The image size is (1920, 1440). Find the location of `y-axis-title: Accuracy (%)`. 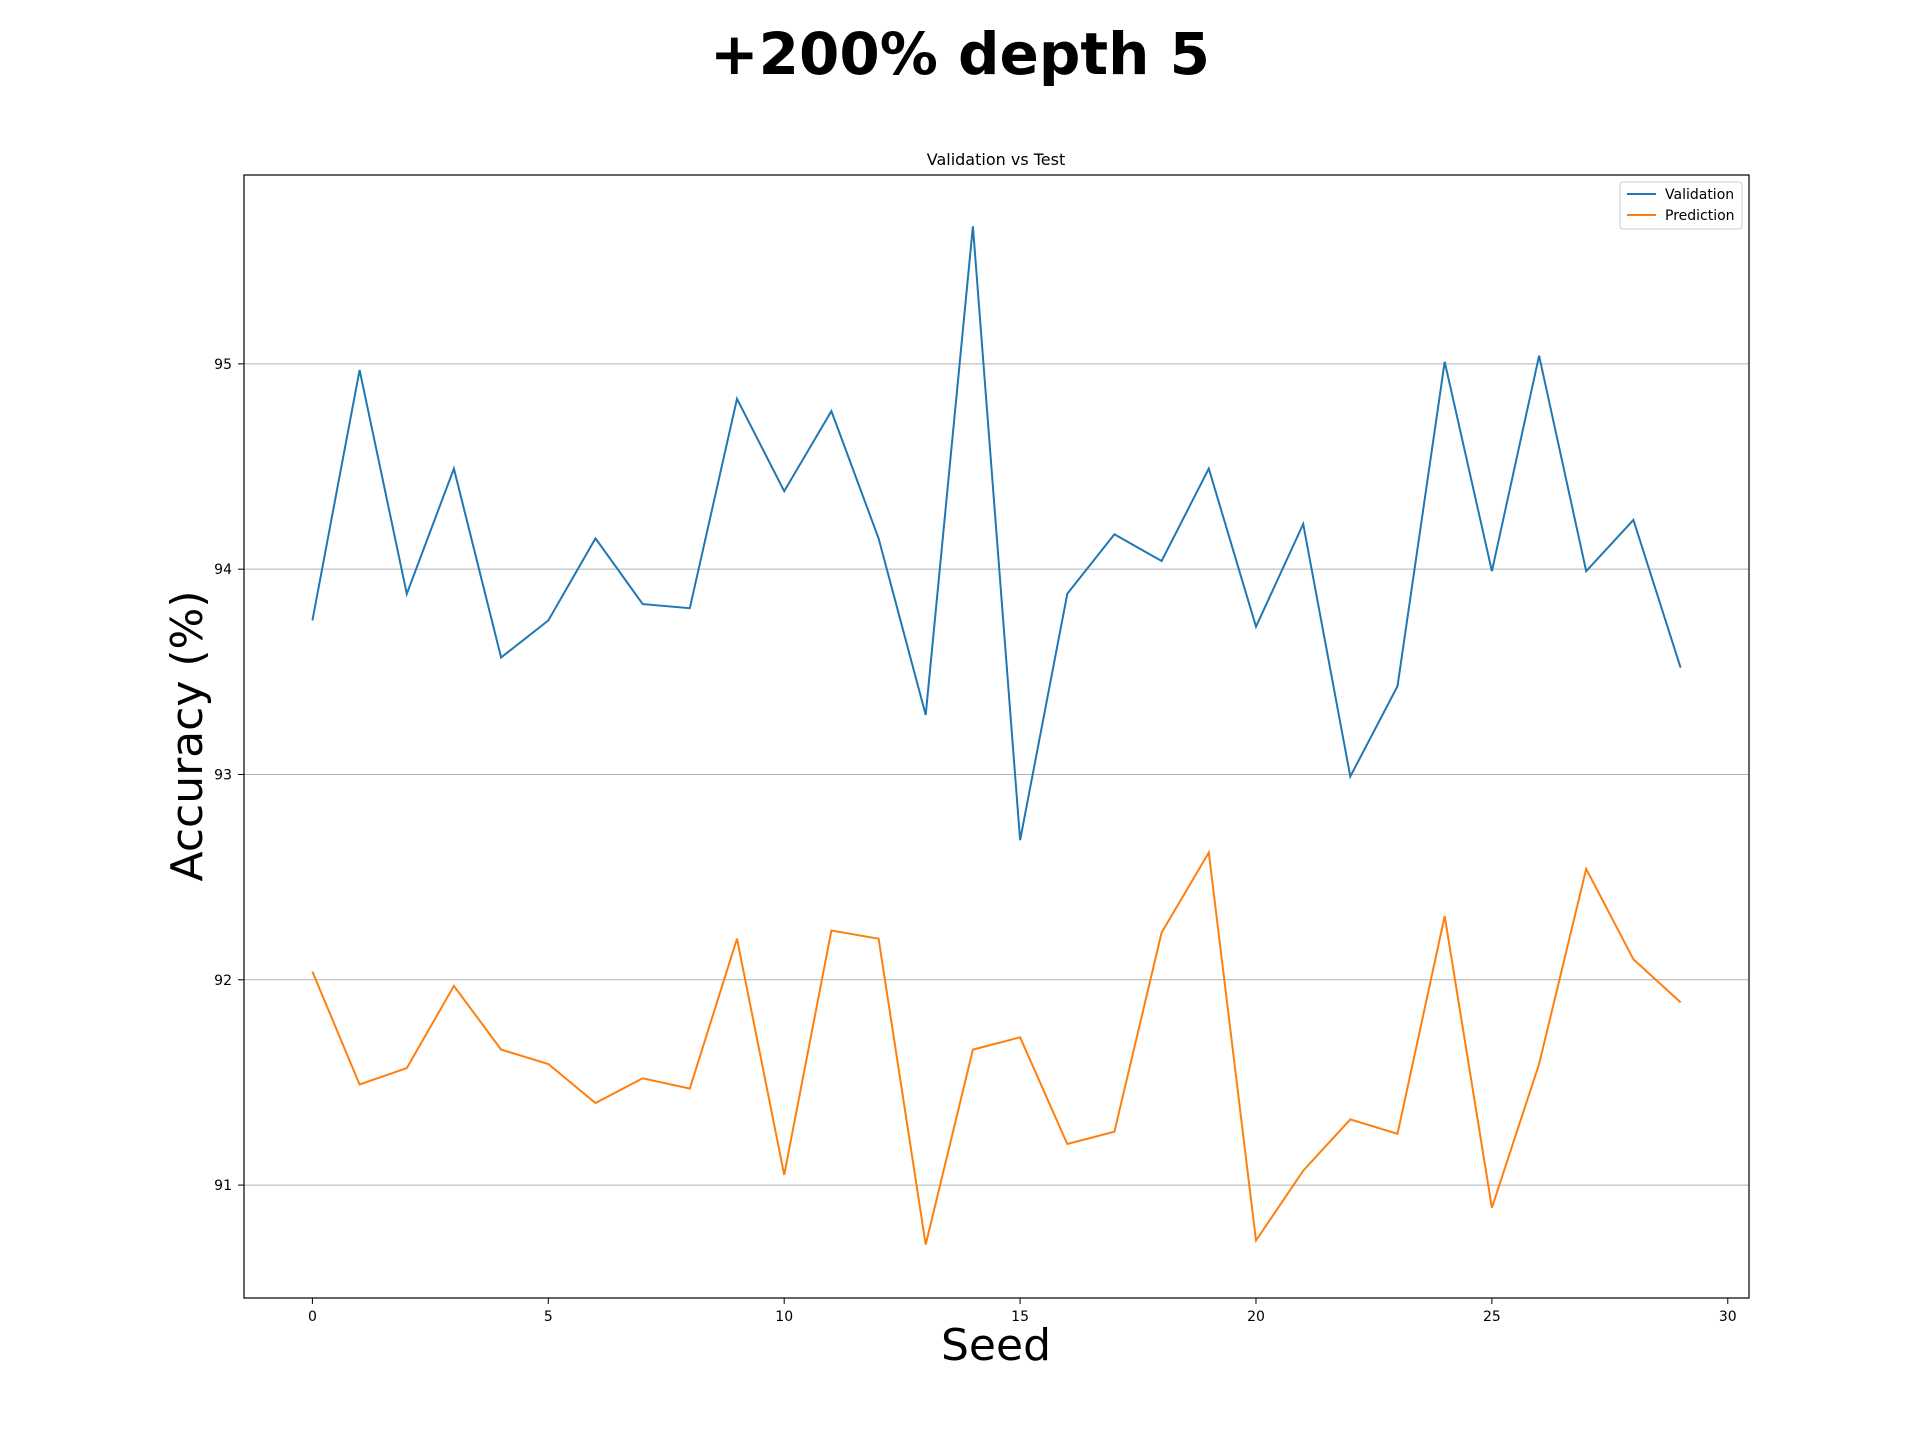

y-axis-title: Accuracy (%) is located at coordinates (187, 735).